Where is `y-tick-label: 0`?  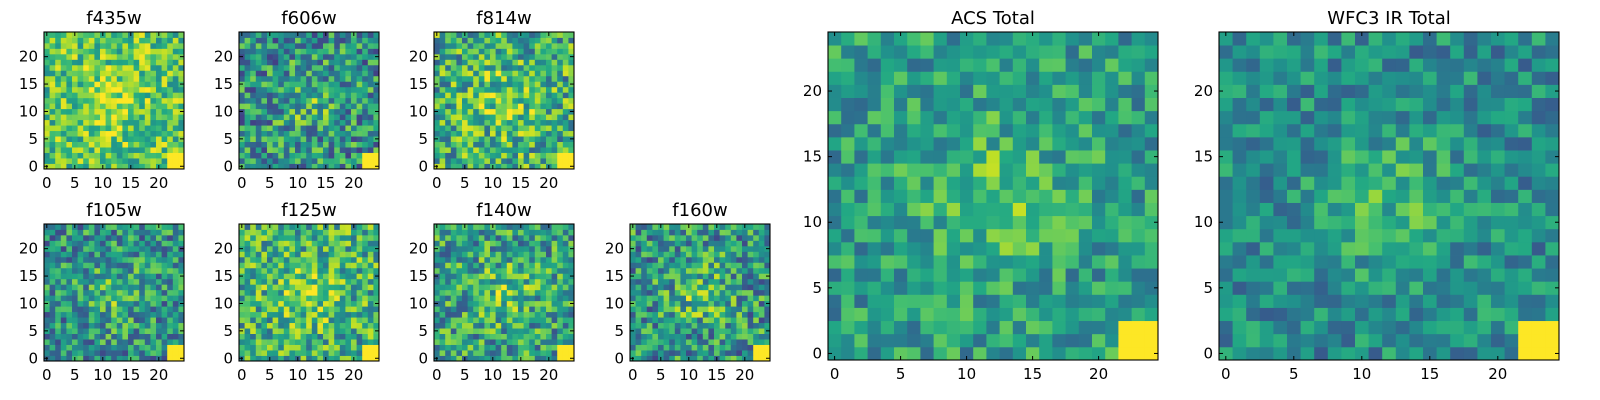
y-tick-label: 0 is located at coordinates (33, 358).